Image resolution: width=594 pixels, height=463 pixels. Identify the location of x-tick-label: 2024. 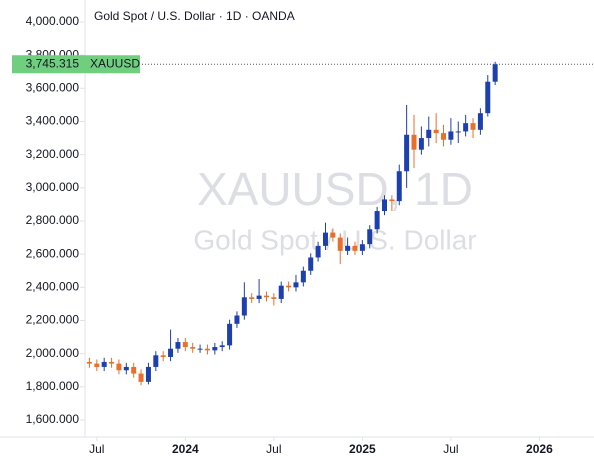
(185, 449).